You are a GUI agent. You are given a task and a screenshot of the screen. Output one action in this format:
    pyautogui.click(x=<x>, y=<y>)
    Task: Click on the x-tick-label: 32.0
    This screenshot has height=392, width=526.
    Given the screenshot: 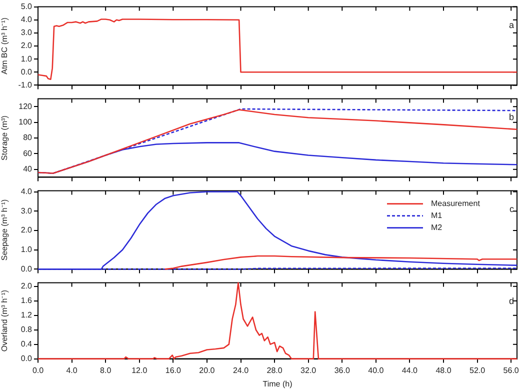 What is the action you would take?
    pyautogui.click(x=308, y=370)
    